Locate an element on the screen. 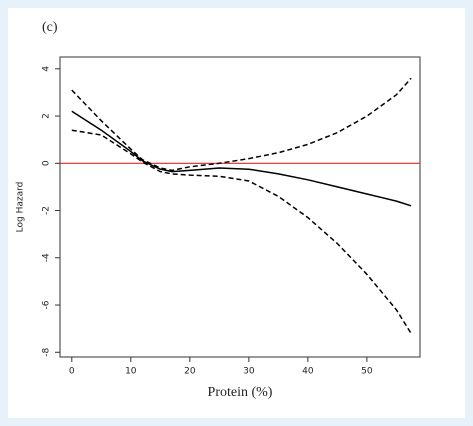 The image size is (473, 426). y-tick-label: -6 is located at coordinates (47, 304).